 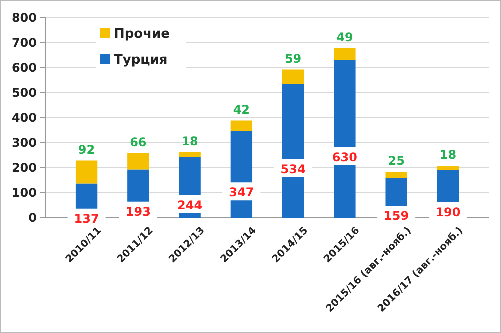 I want to click on data-label: 25, so click(x=396, y=161).